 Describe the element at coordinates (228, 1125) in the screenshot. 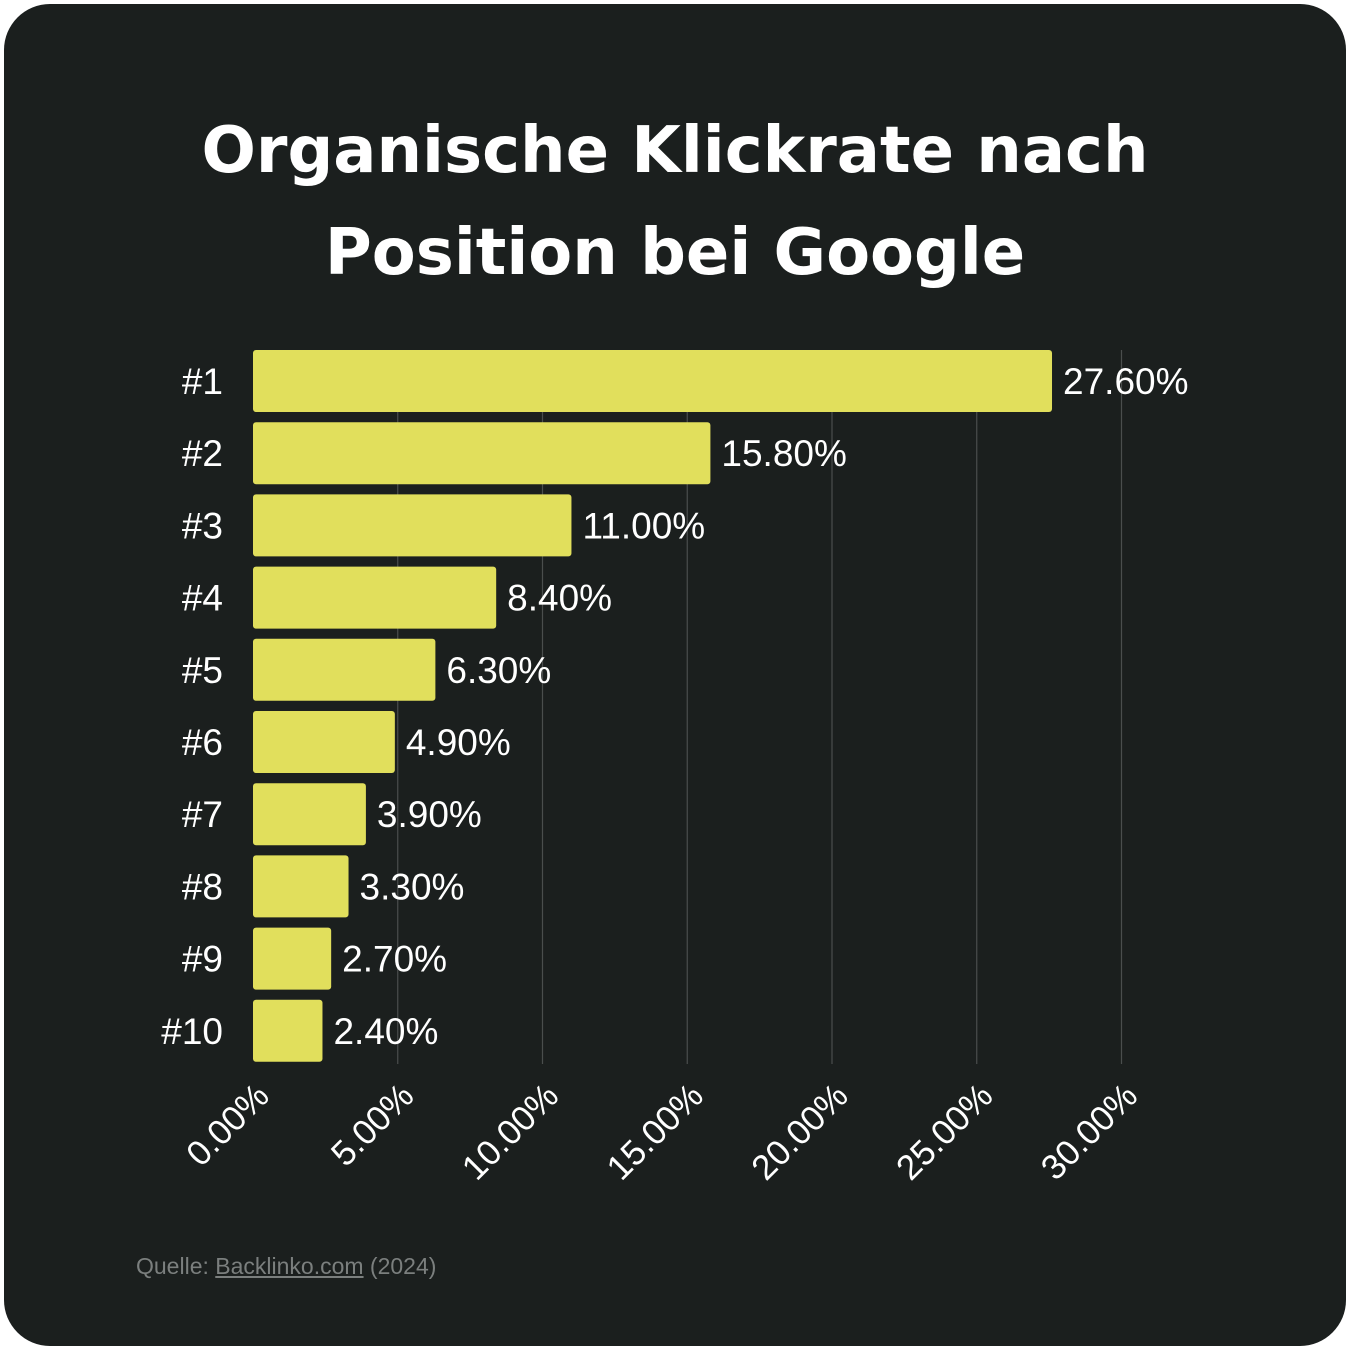

I see `x-tick-label: 0.00%` at that location.